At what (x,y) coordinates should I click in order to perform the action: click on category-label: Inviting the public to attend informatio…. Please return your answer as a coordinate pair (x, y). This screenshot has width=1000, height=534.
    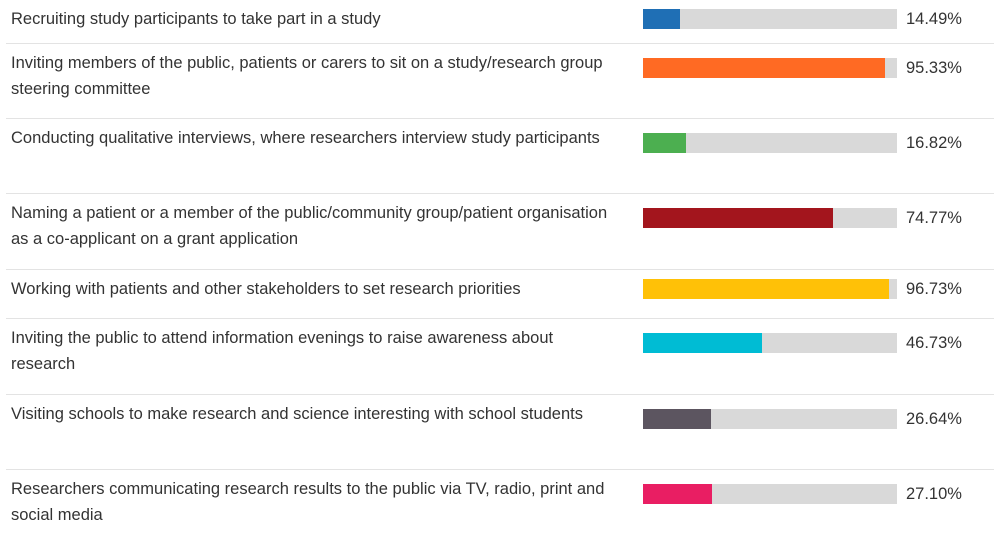
    Looking at the image, I should click on (282, 351).